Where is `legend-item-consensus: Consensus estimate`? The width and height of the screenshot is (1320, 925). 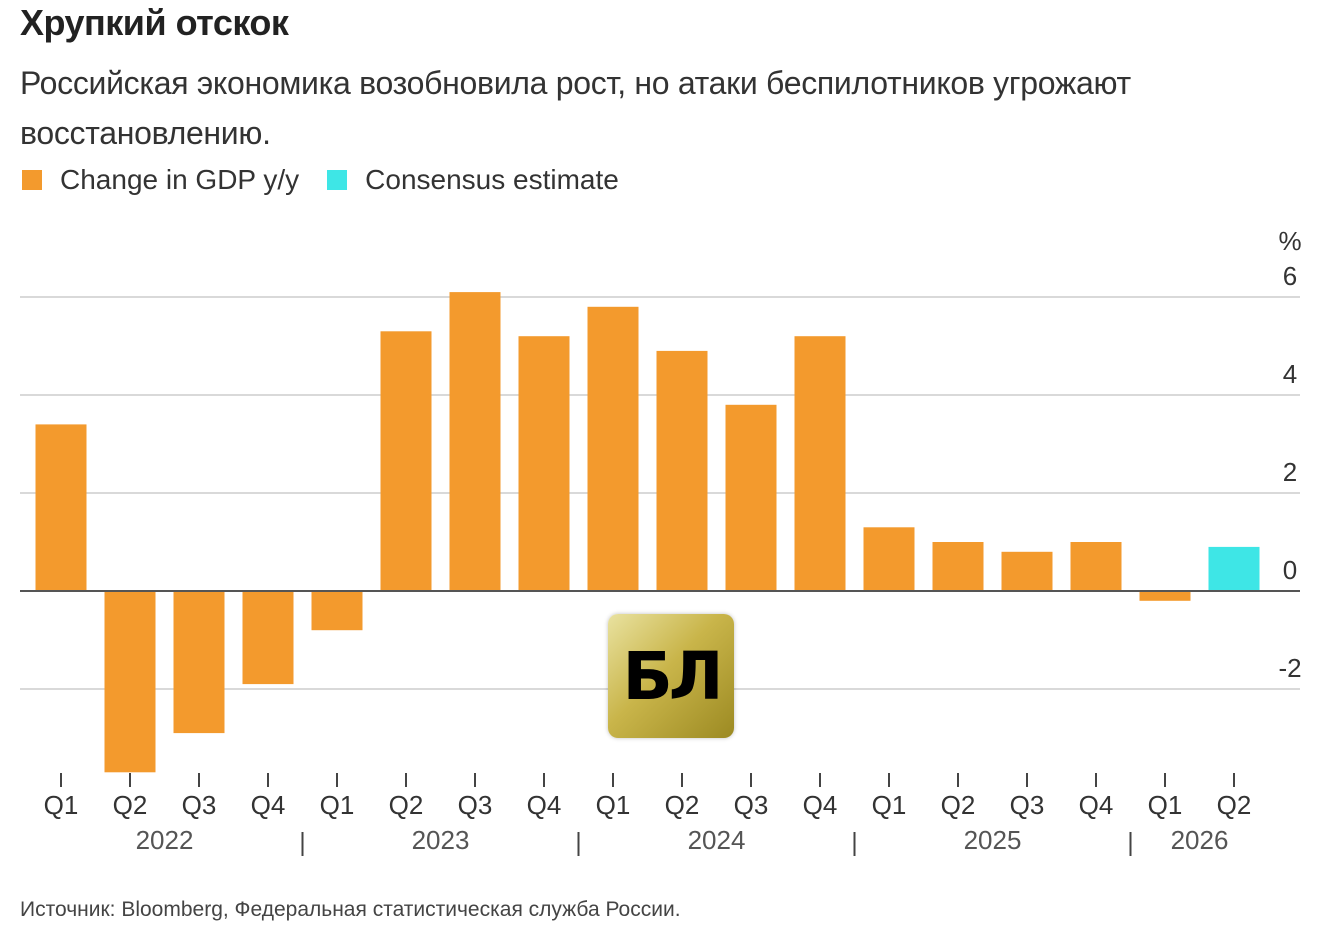
legend-item-consensus: Consensus estimate is located at coordinates (473, 180).